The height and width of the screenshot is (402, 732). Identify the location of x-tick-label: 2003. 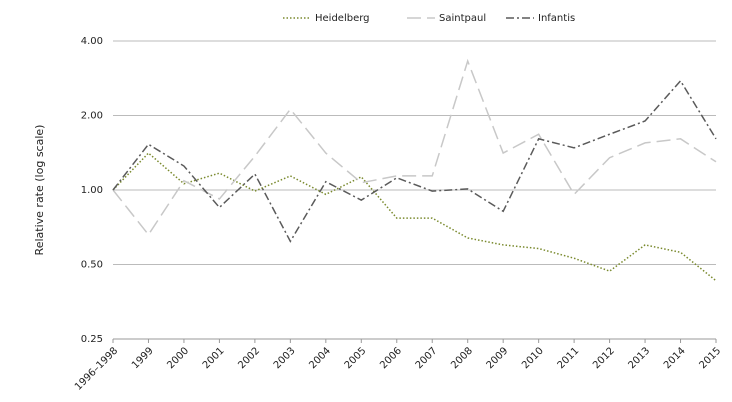
(285, 358).